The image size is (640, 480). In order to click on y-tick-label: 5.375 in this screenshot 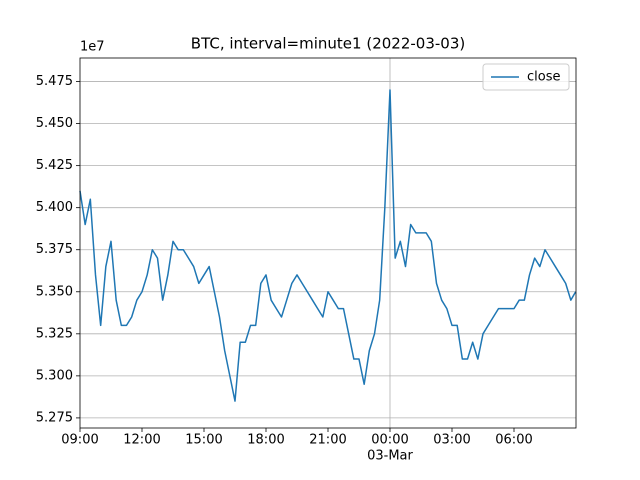, I will do `click(54, 249)`.